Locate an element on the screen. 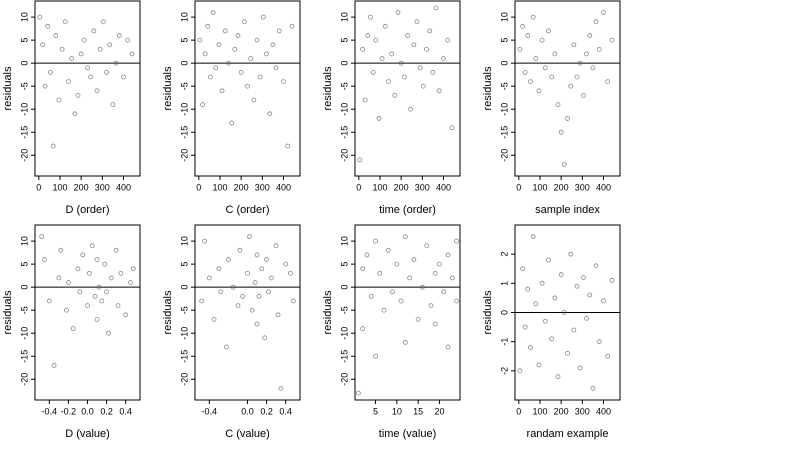 This screenshot has height=450, width=800. x-tick-label: 5 is located at coordinates (375, 411).